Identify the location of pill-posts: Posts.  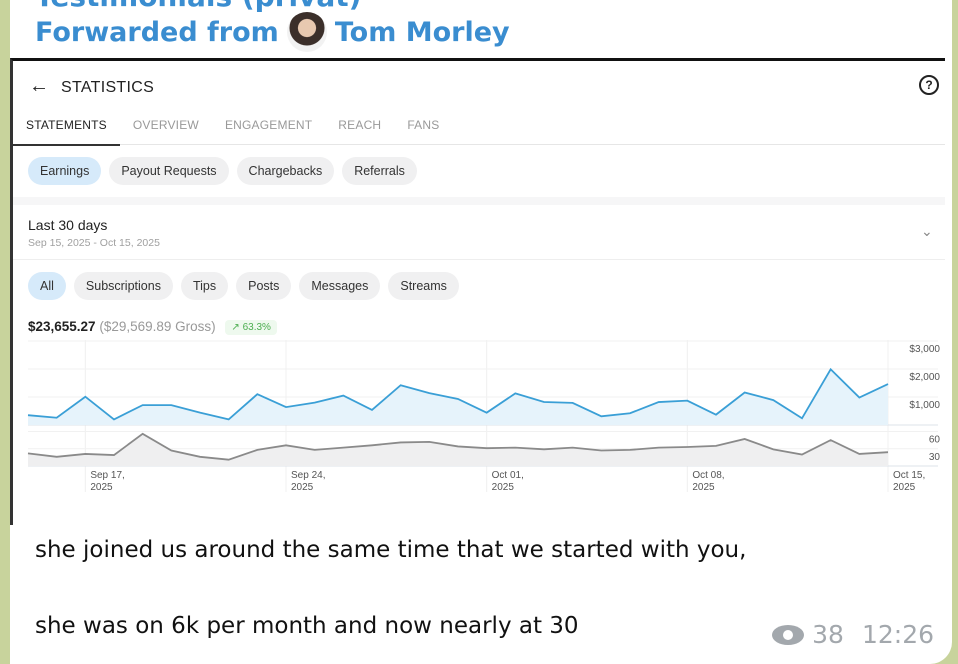
(264, 286).